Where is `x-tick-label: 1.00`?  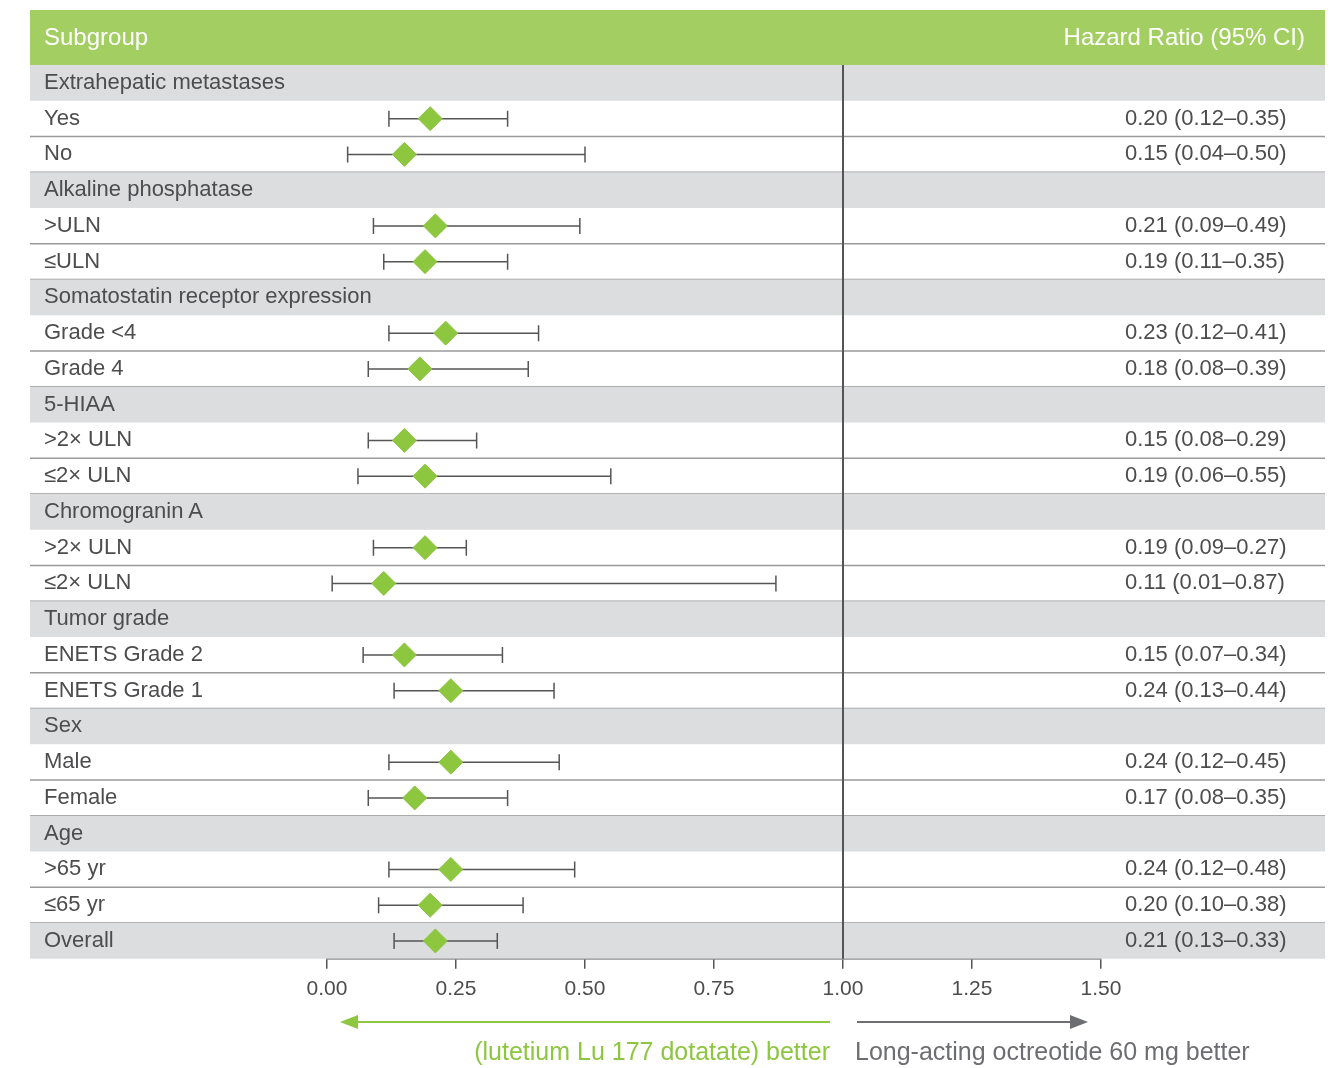
x-tick-label: 1.00 is located at coordinates (843, 988).